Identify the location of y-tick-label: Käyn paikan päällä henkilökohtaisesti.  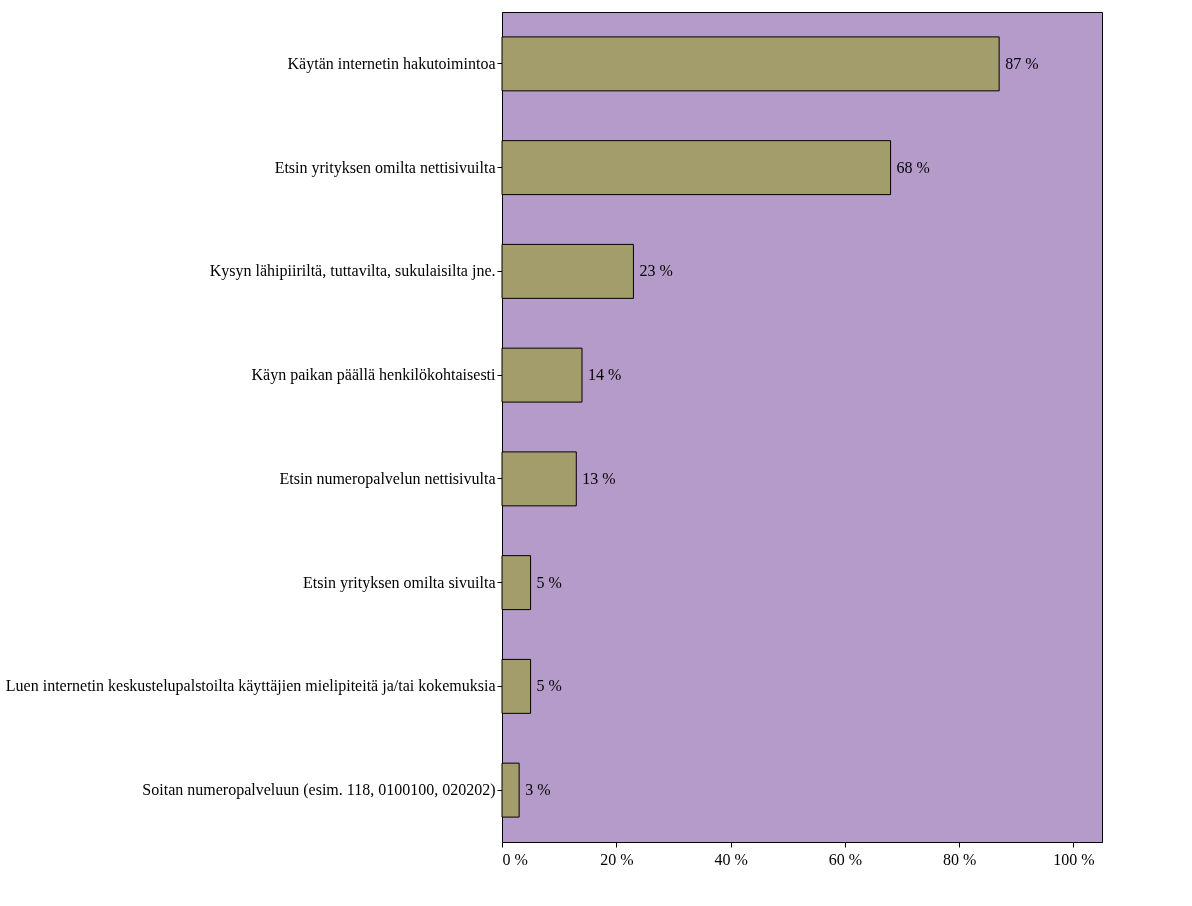
(374, 375).